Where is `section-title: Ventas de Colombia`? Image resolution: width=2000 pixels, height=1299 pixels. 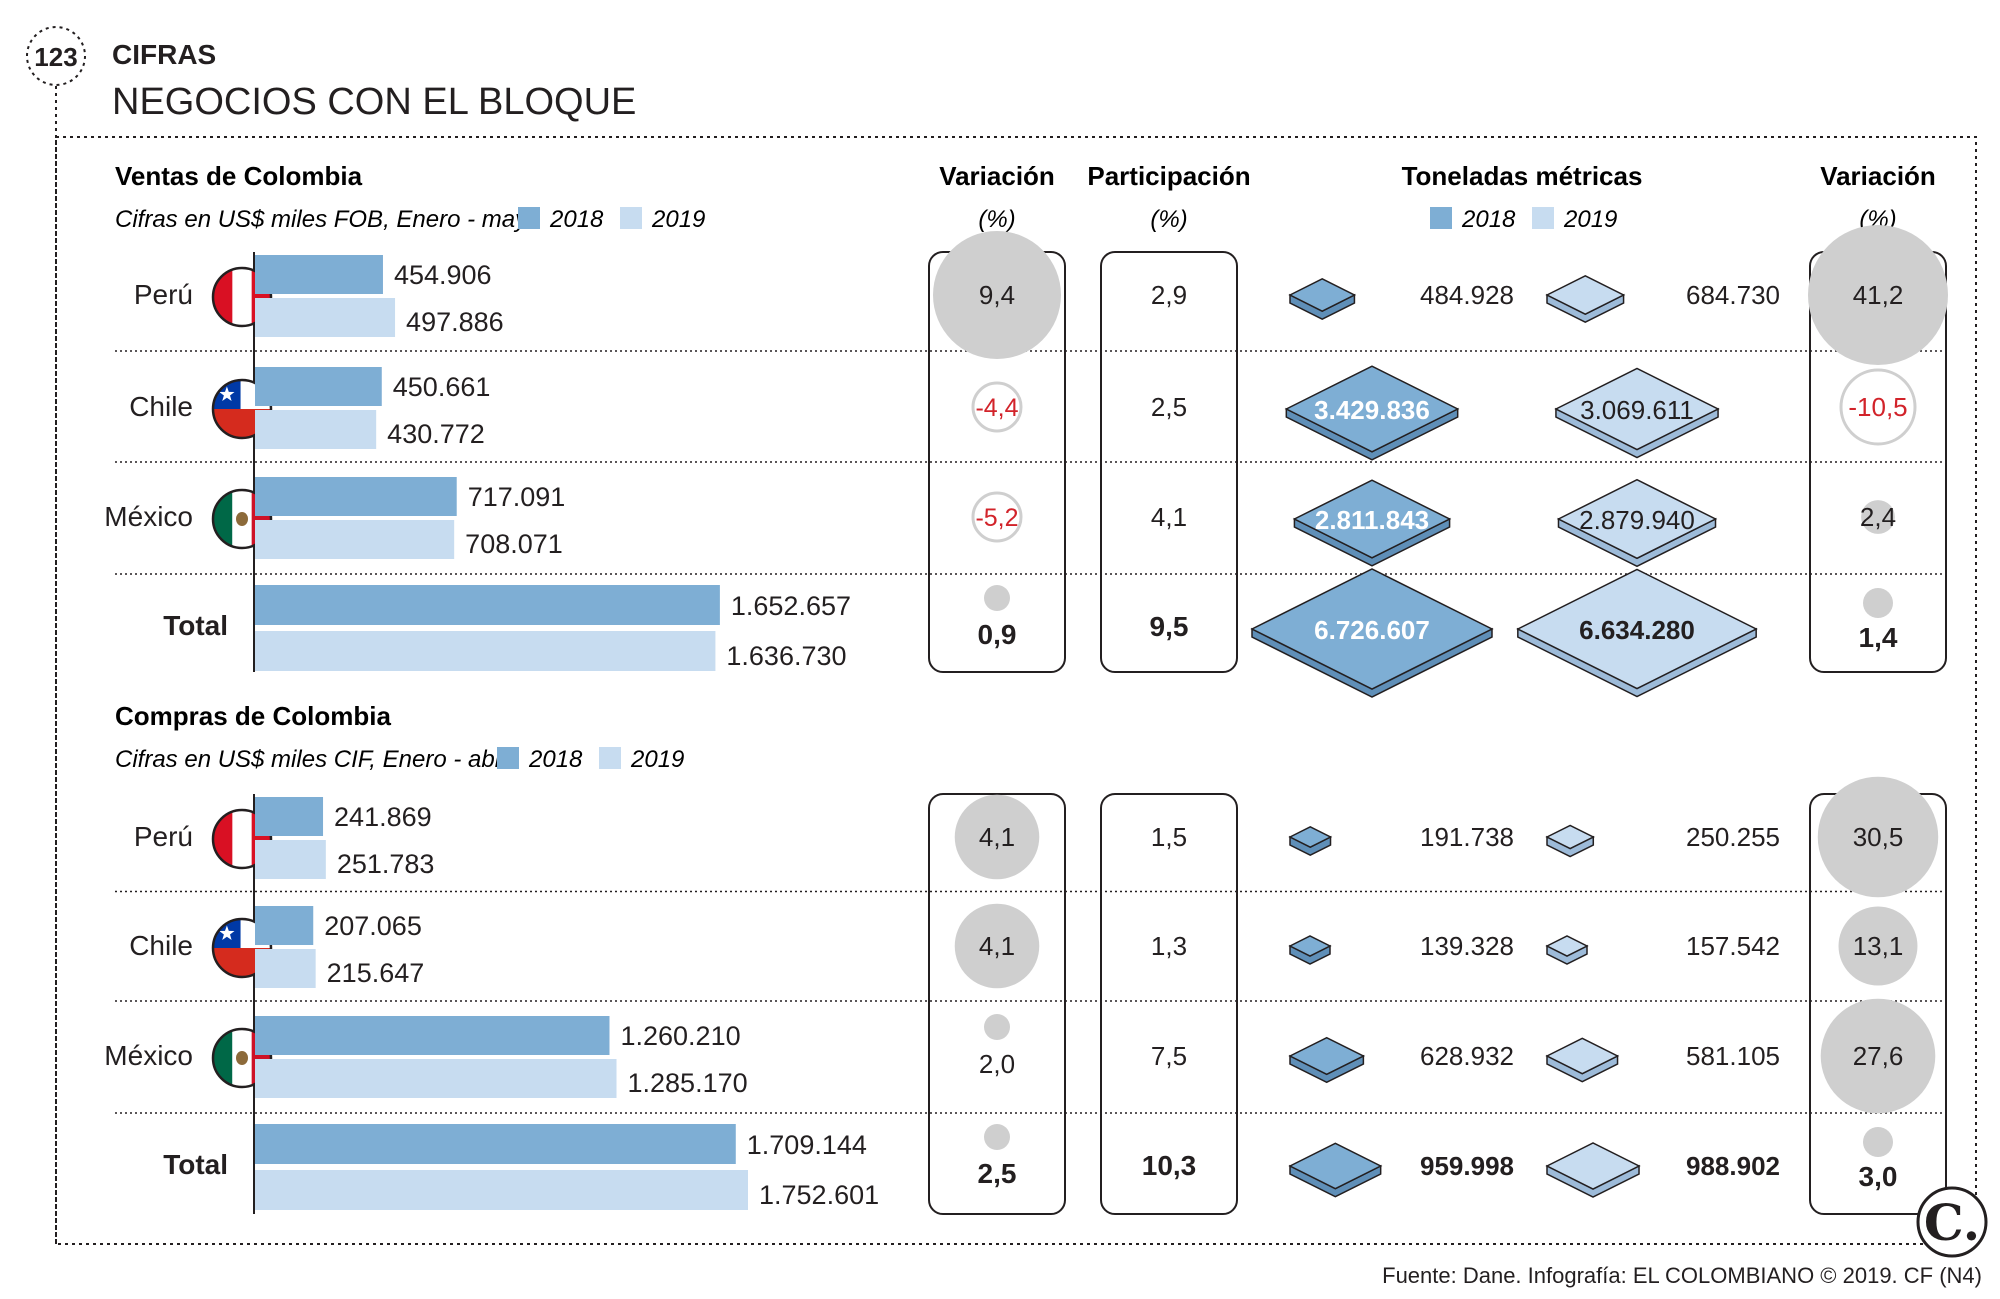
section-title: Ventas de Colombia is located at coordinates (239, 176).